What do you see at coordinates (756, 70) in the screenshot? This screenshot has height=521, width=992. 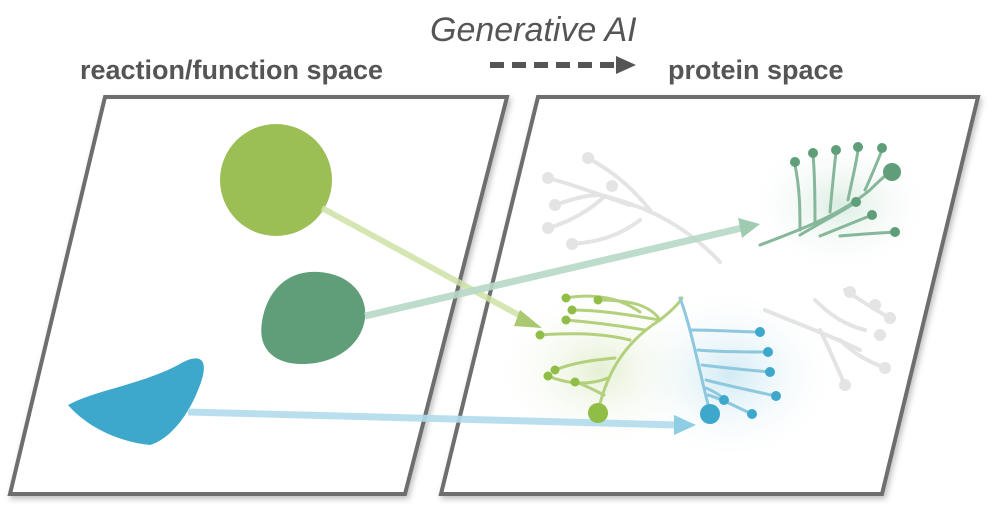 I see `right-space-label: protein space` at bounding box center [756, 70].